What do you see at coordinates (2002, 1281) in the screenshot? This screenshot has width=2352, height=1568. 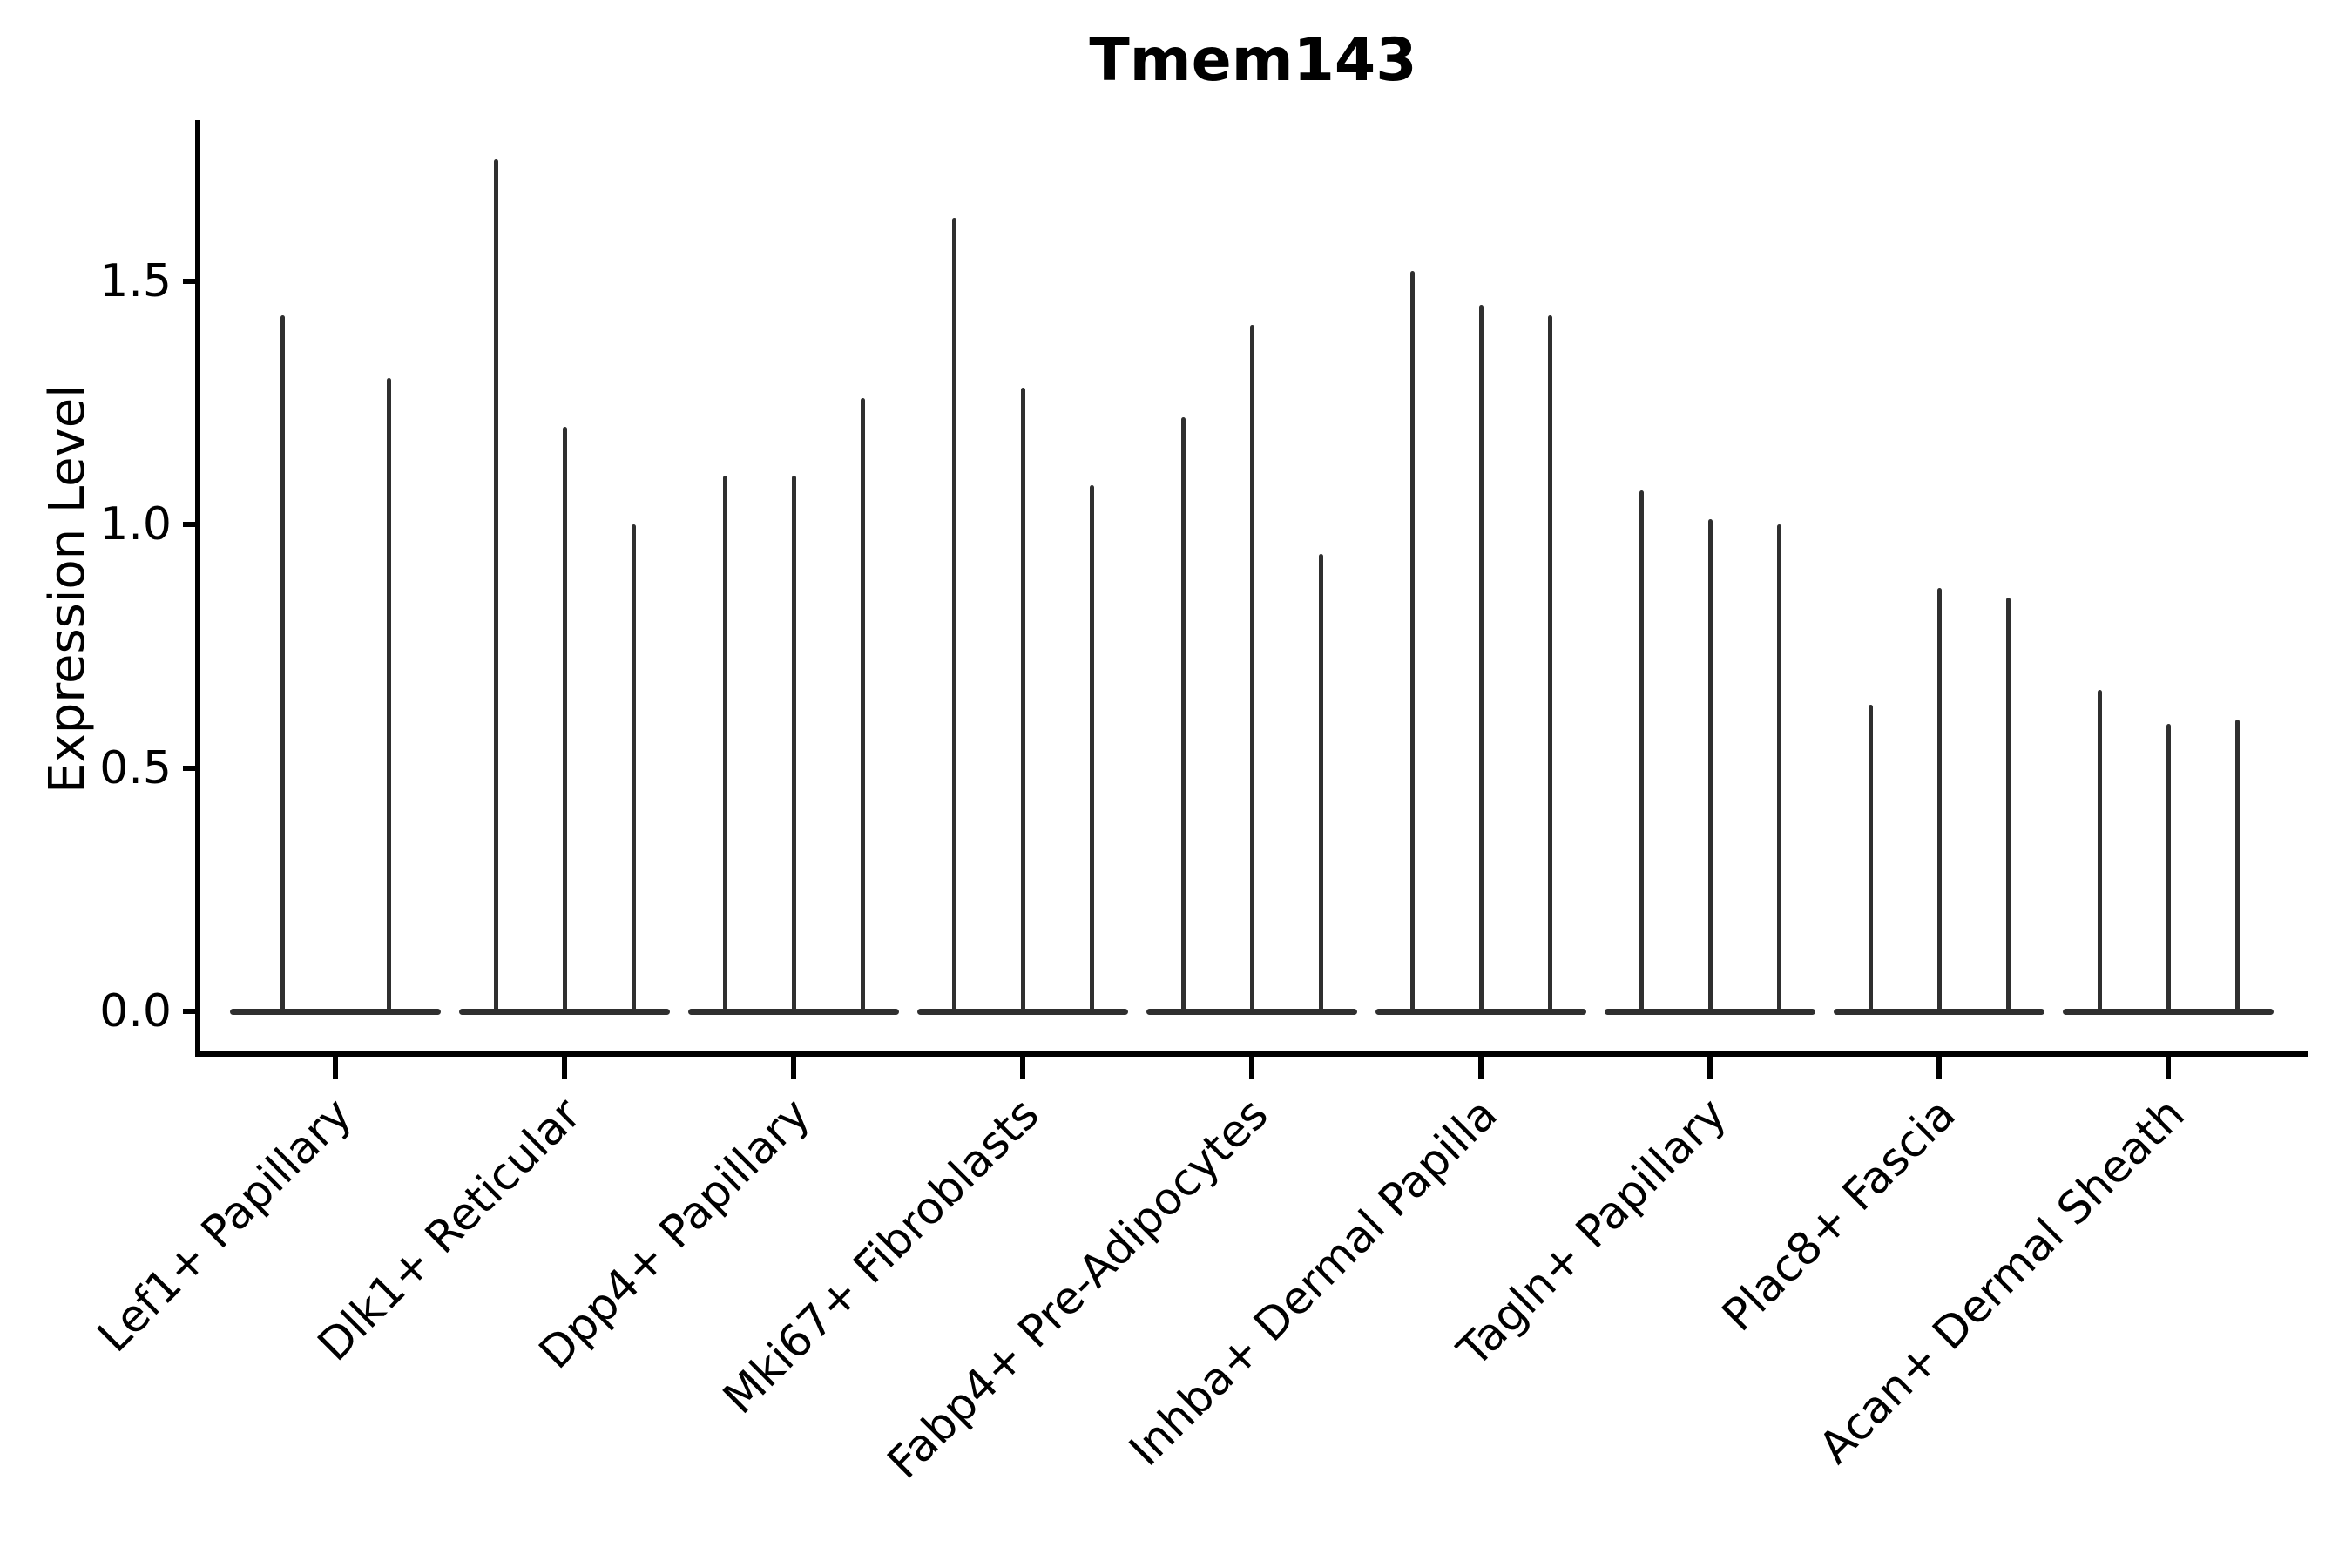 I see `x-tick-label-9: Acan+ Dermal Sheath` at bounding box center [2002, 1281].